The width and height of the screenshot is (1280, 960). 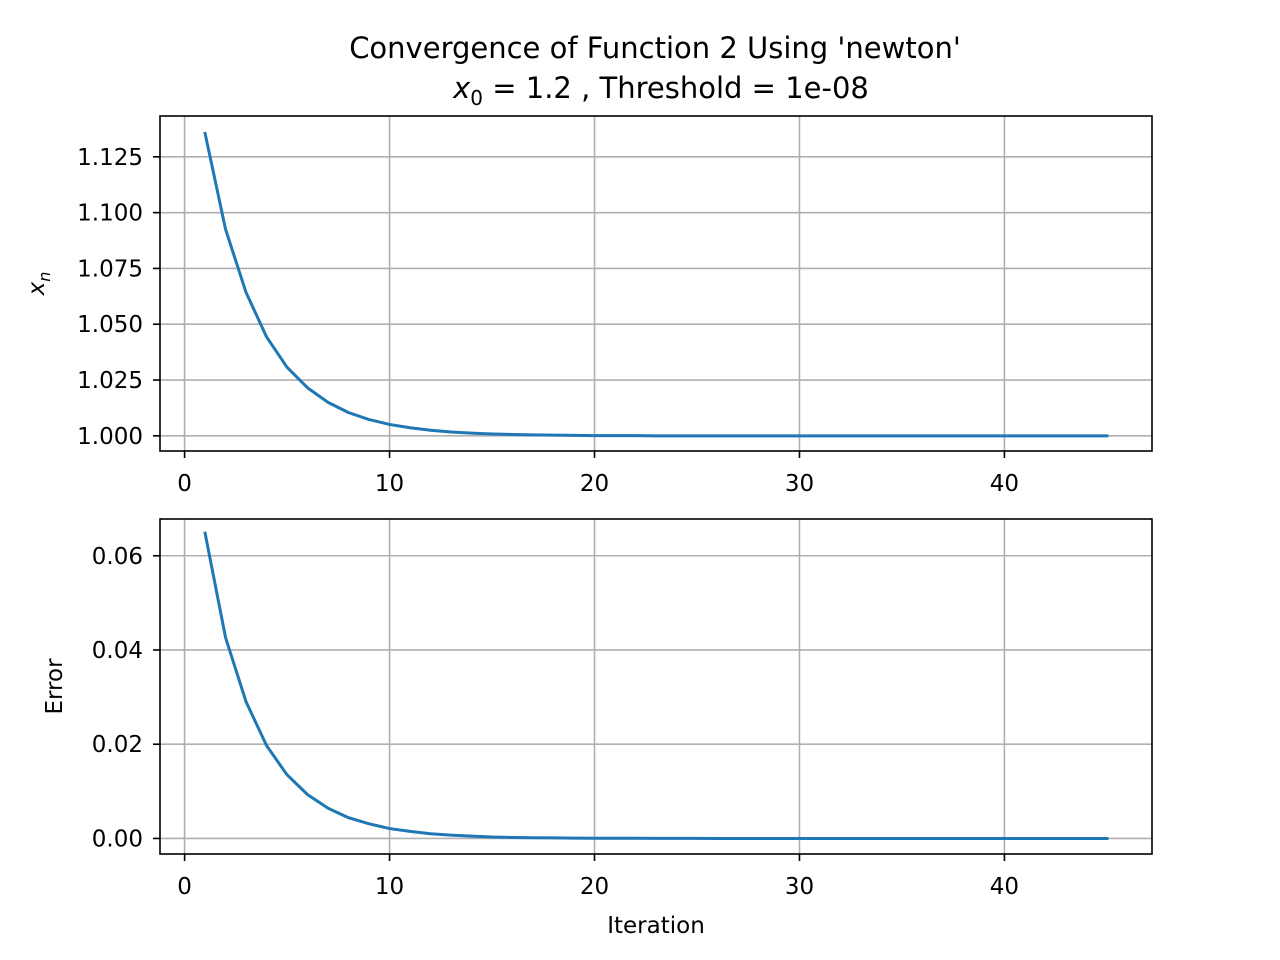 What do you see at coordinates (461, 88) in the screenshot?
I see `title-x-symbol: x` at bounding box center [461, 88].